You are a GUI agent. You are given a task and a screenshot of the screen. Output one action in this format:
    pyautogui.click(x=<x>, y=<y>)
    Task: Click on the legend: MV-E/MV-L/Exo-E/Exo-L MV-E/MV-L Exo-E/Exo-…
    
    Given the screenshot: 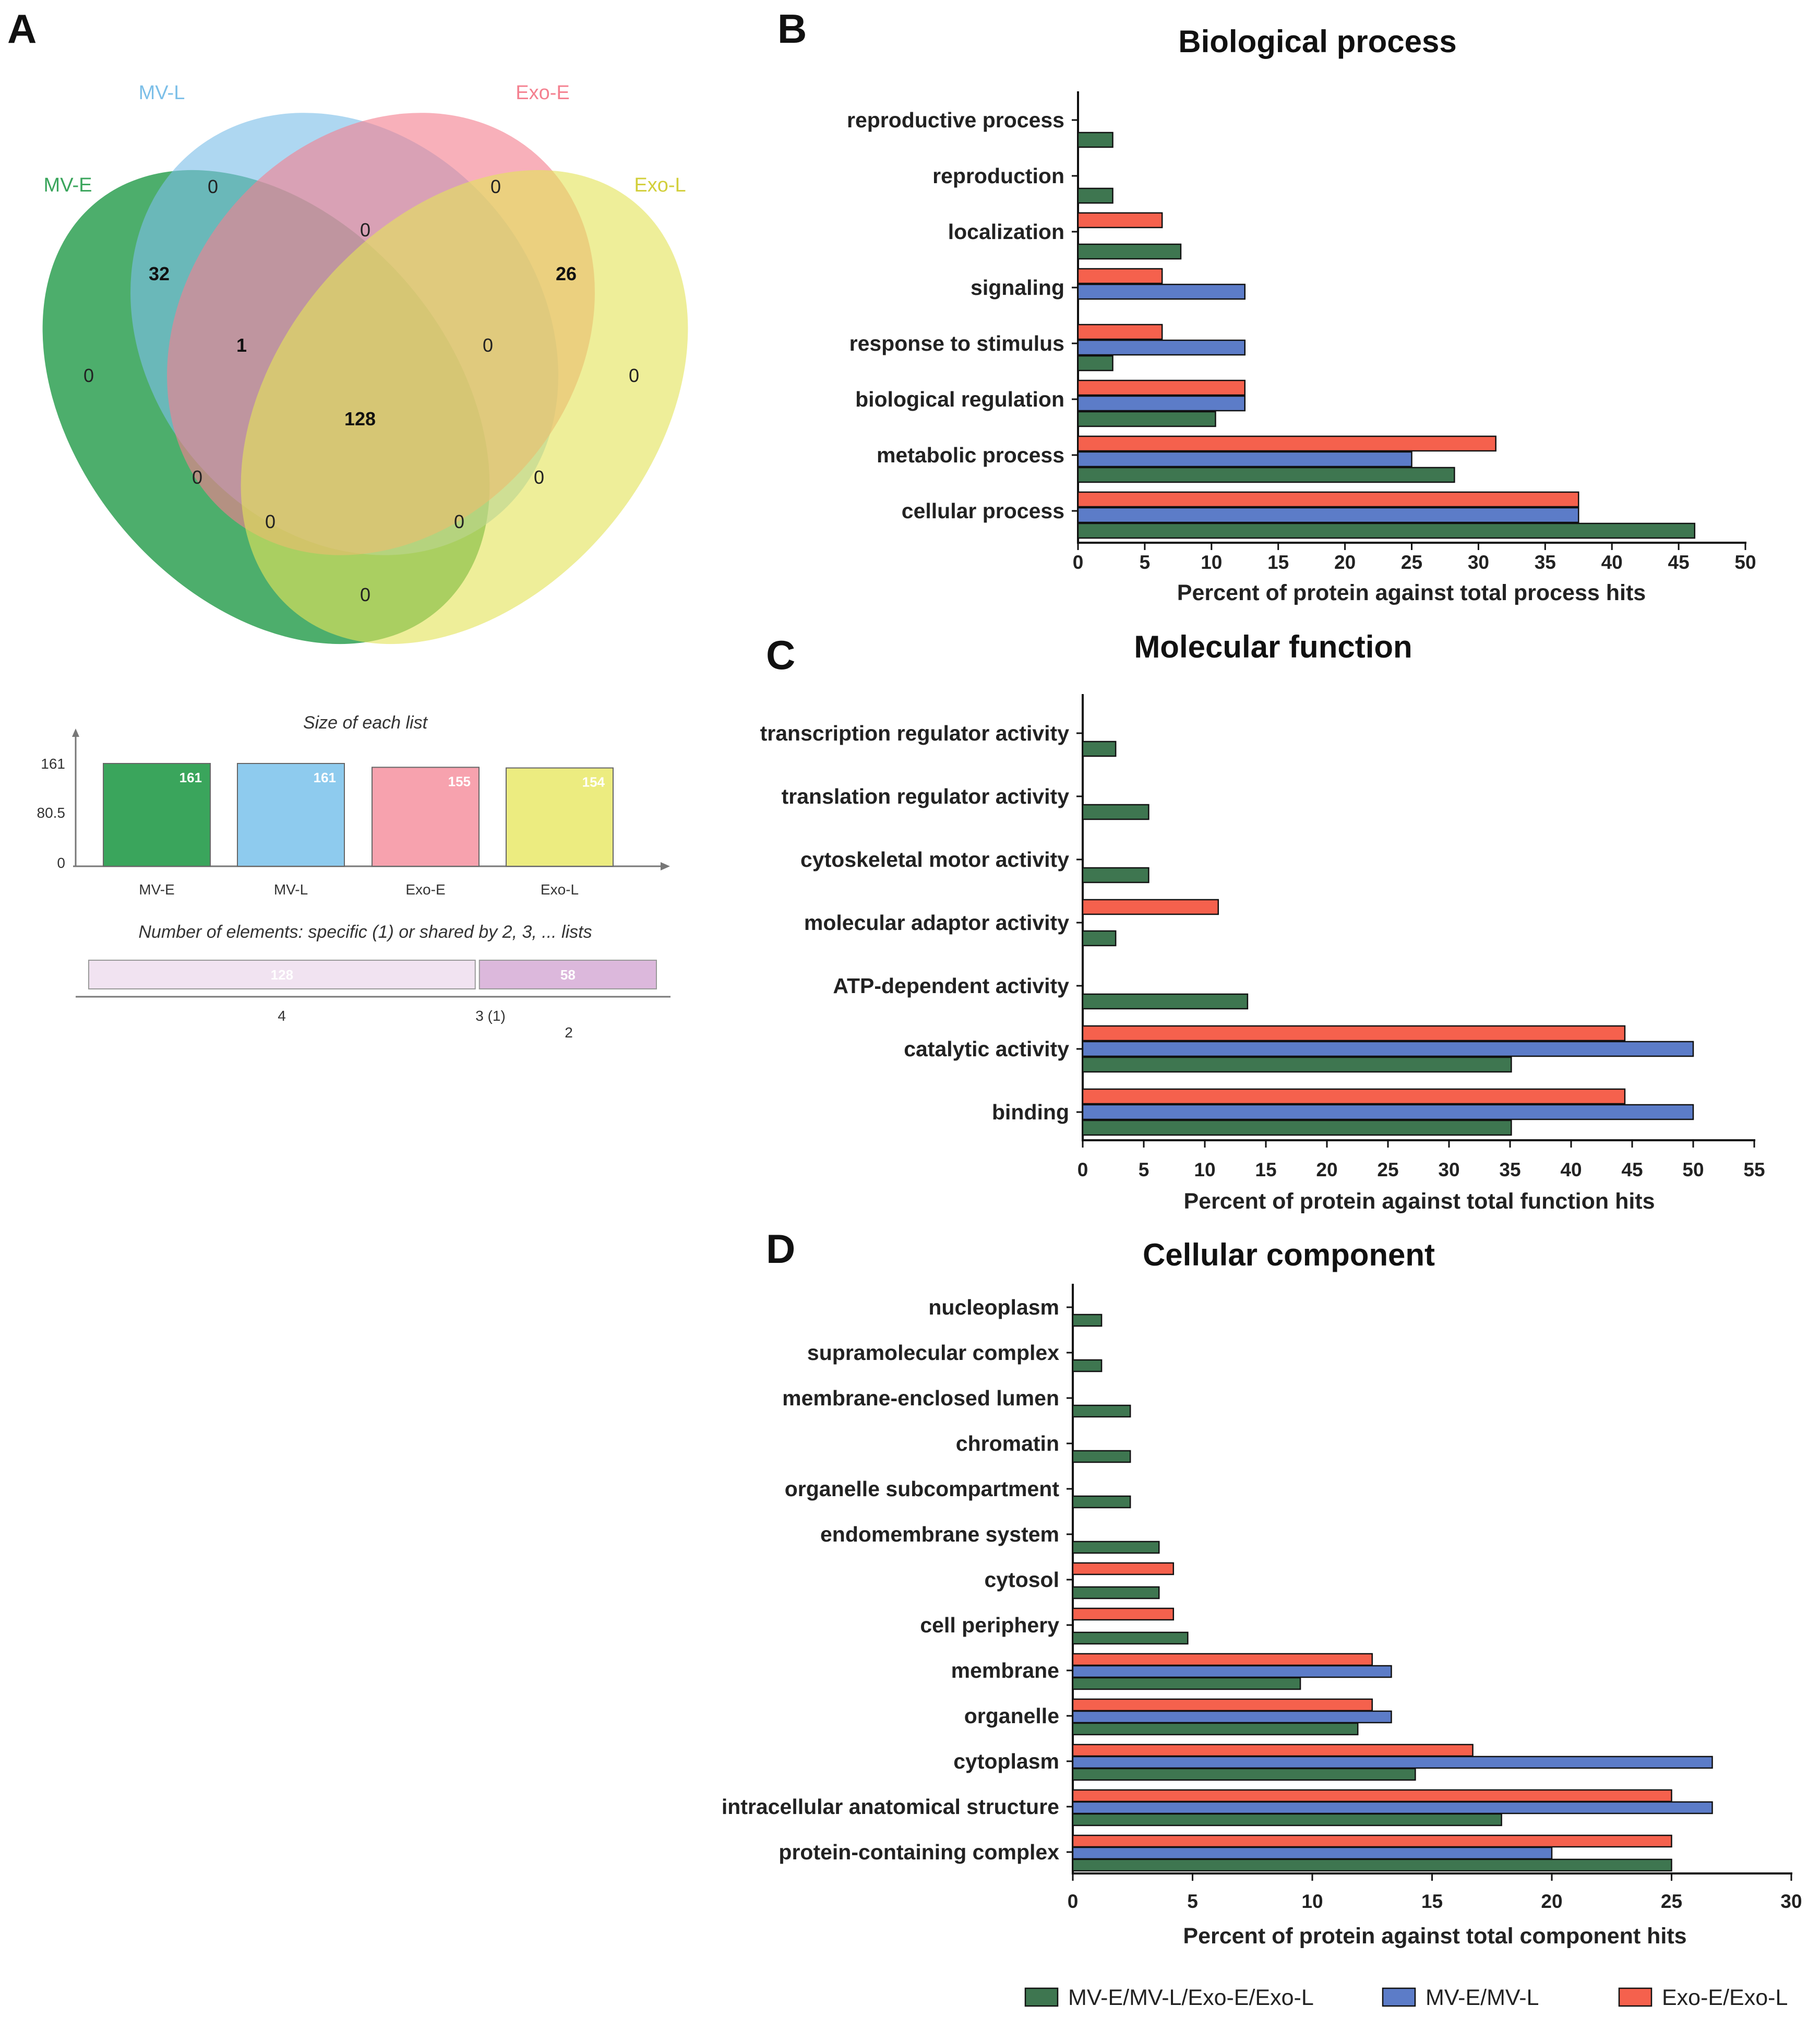 What is the action you would take?
    pyautogui.click(x=1406, y=1998)
    